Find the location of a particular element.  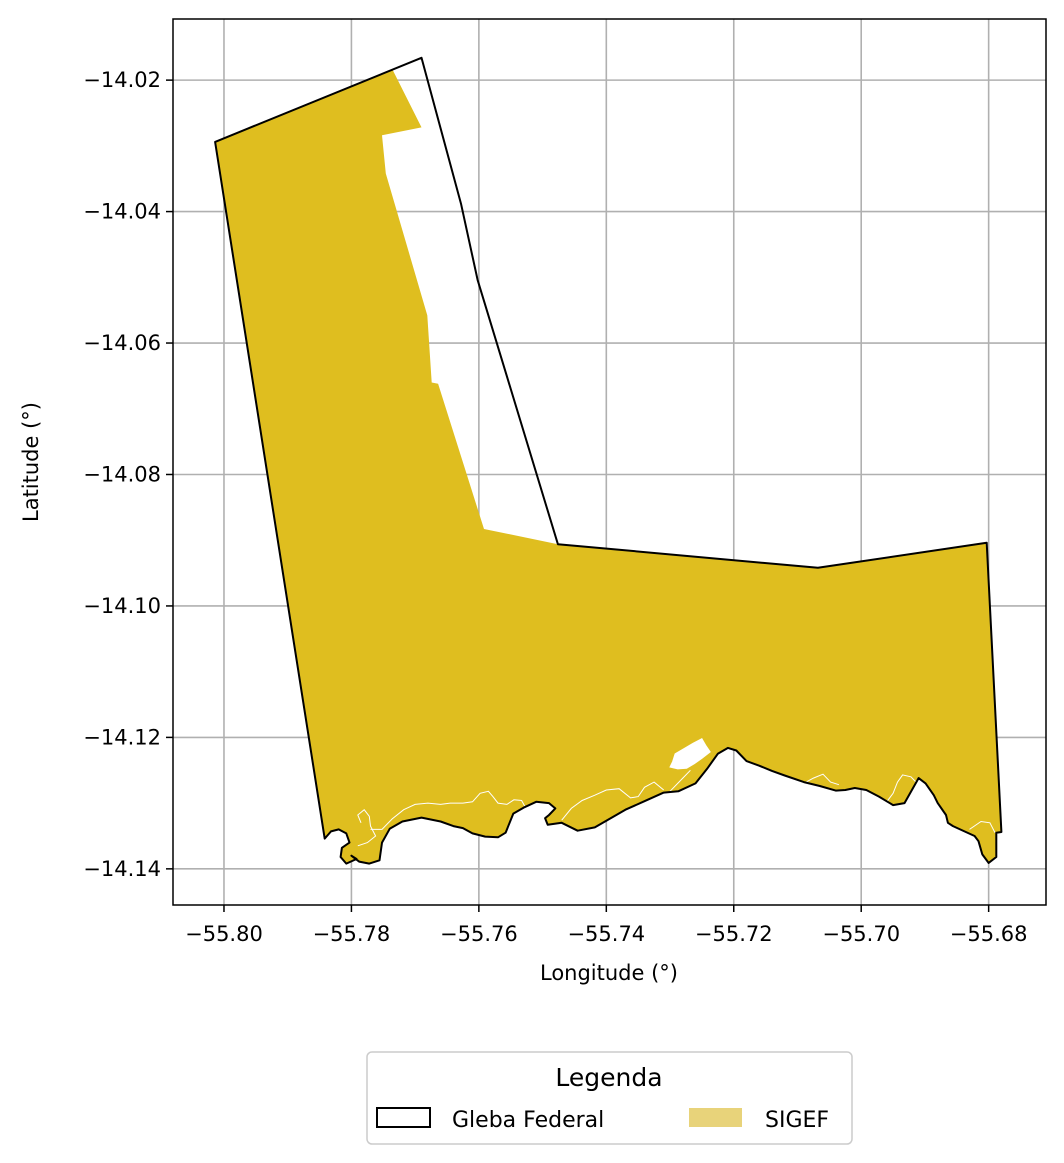

legend-label-sigef: SIGEF is located at coordinates (797, 1120).